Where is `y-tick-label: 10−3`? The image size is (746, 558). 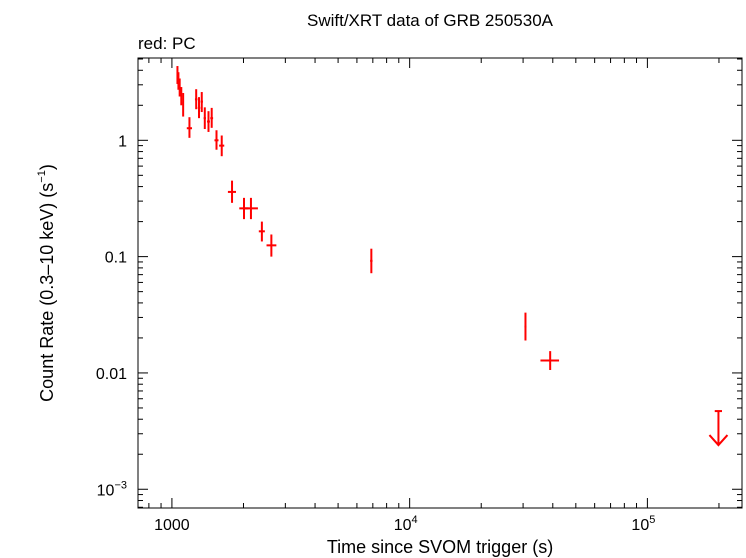 y-tick-label: 10−3 is located at coordinates (112, 489).